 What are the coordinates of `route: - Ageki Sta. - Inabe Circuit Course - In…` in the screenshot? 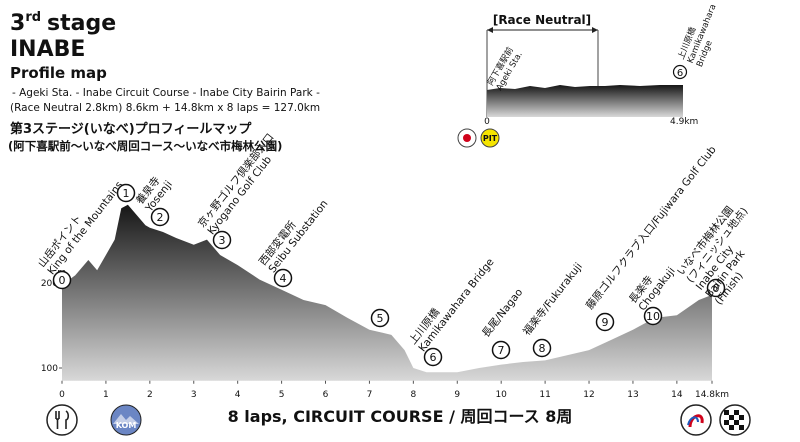 It's located at (166, 93).